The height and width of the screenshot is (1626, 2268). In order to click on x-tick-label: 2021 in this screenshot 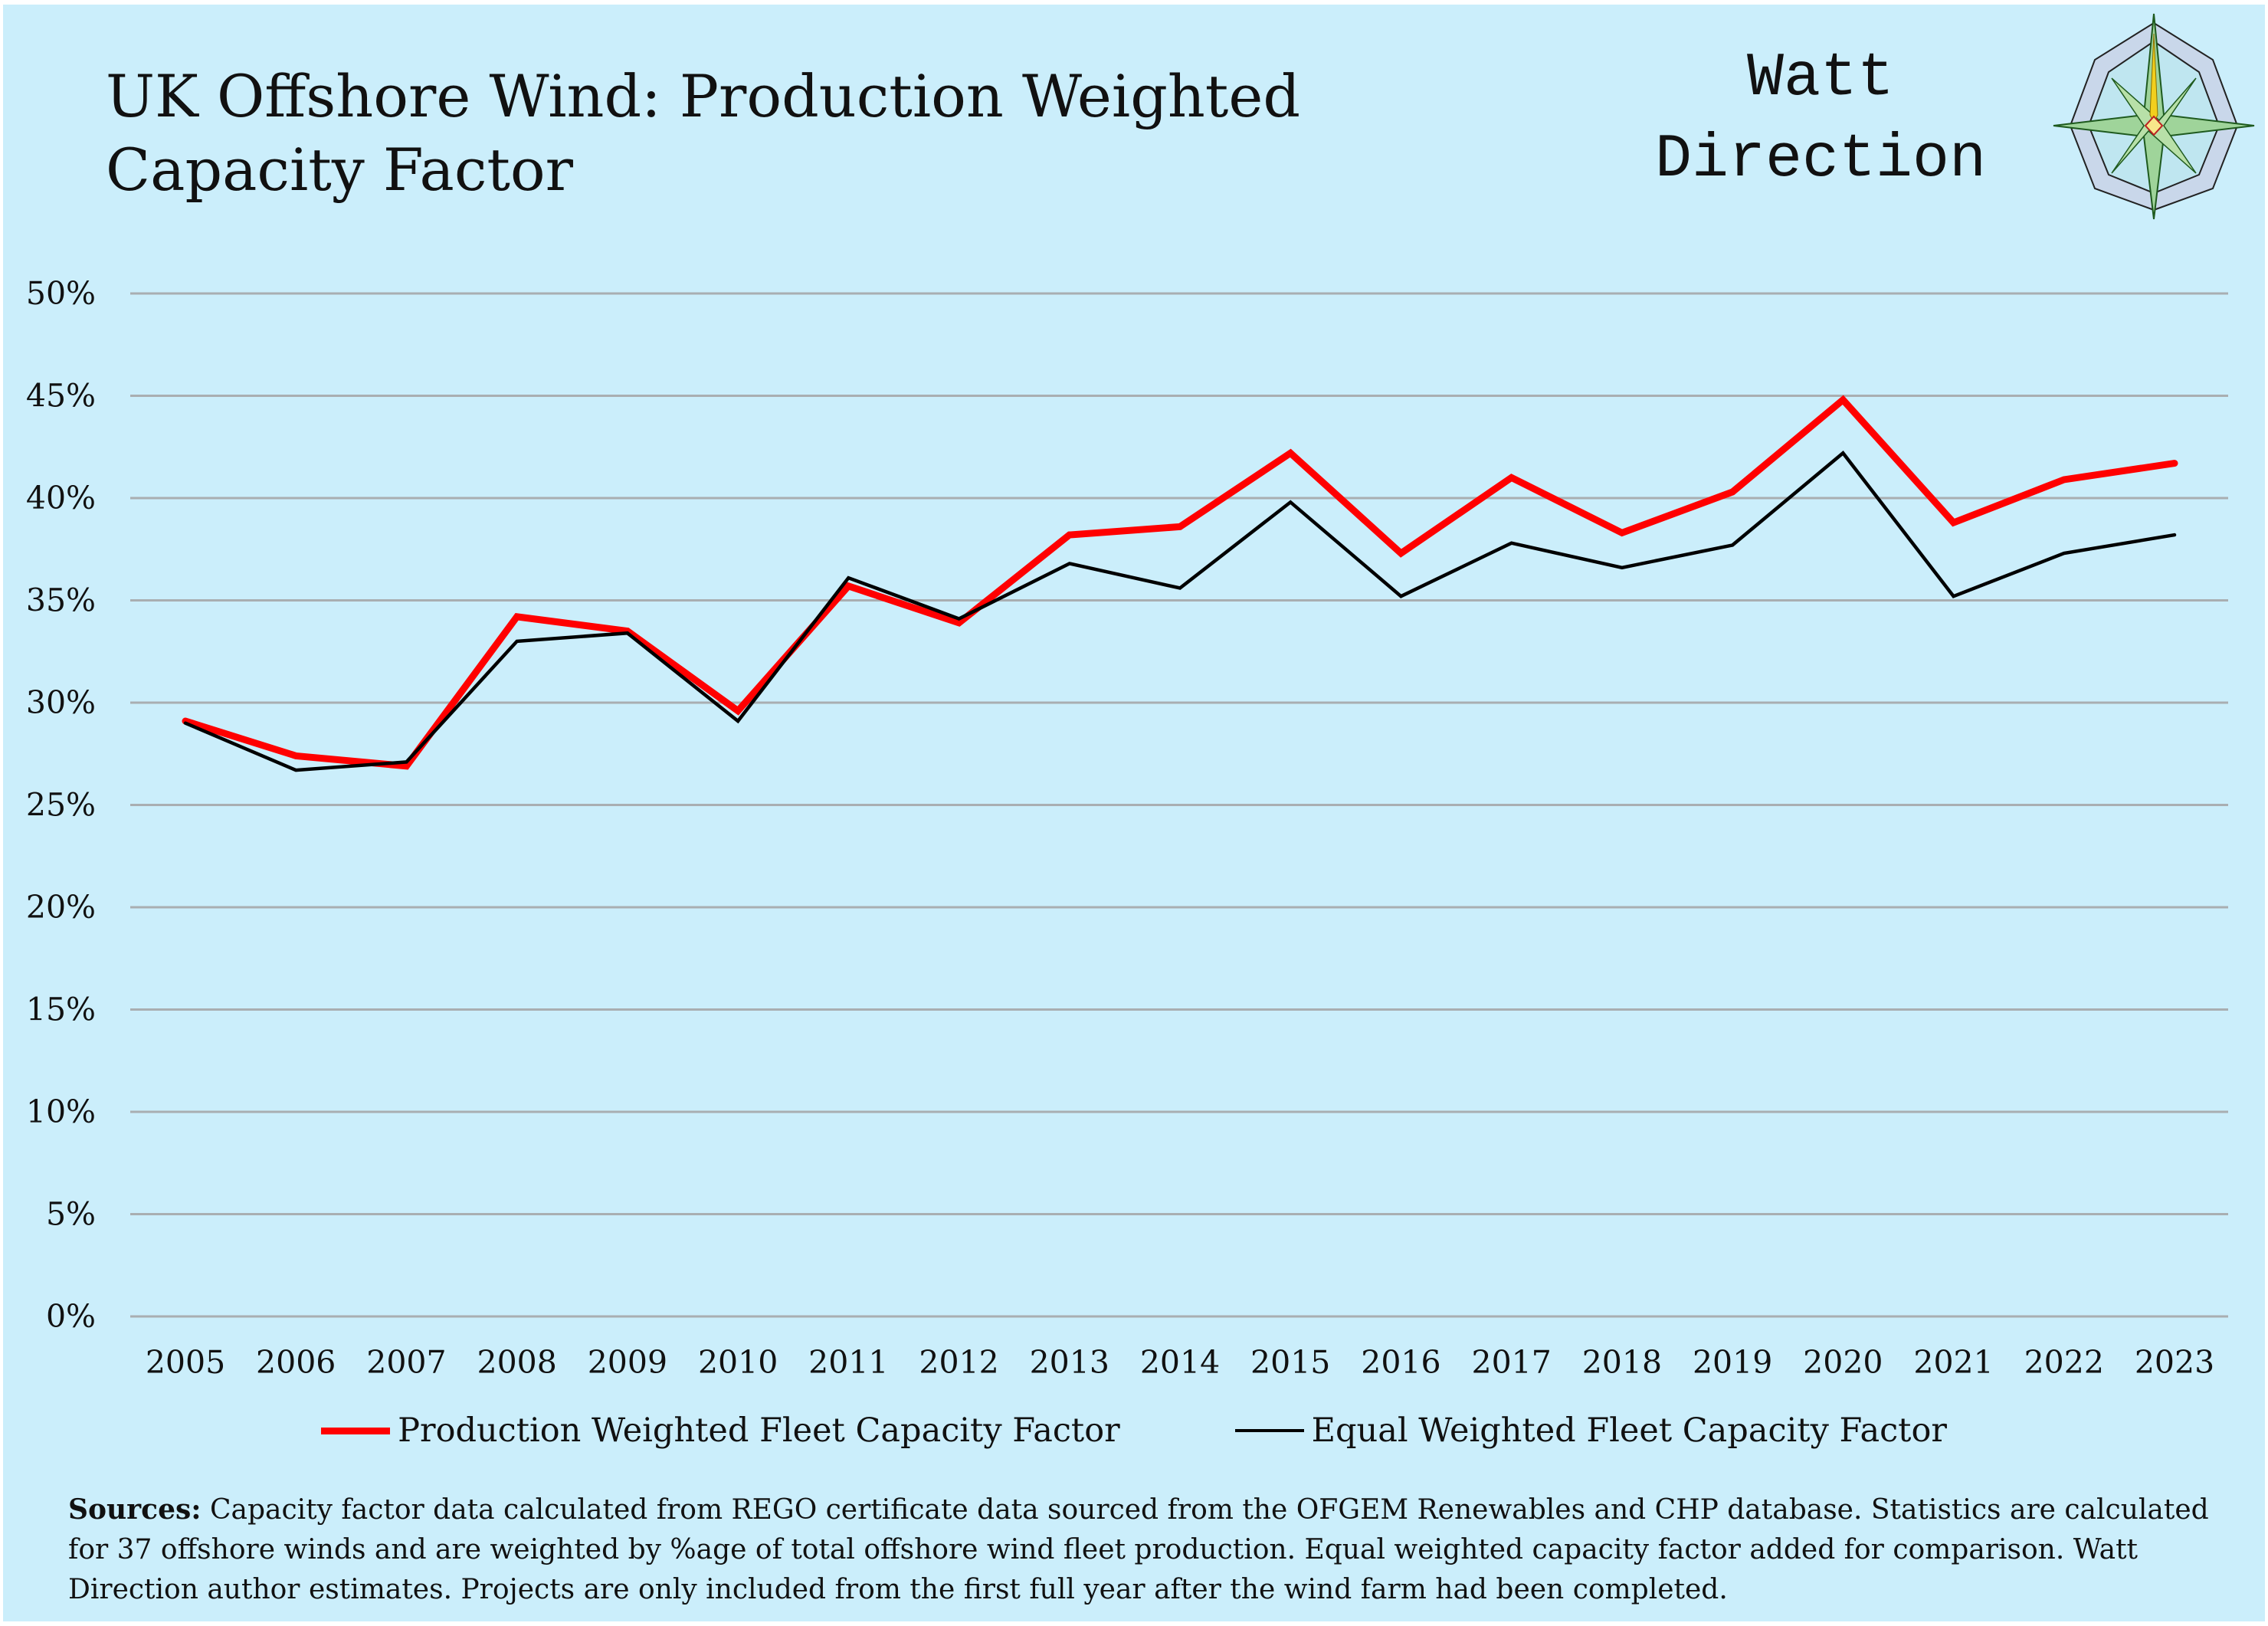, I will do `click(1953, 1363)`.